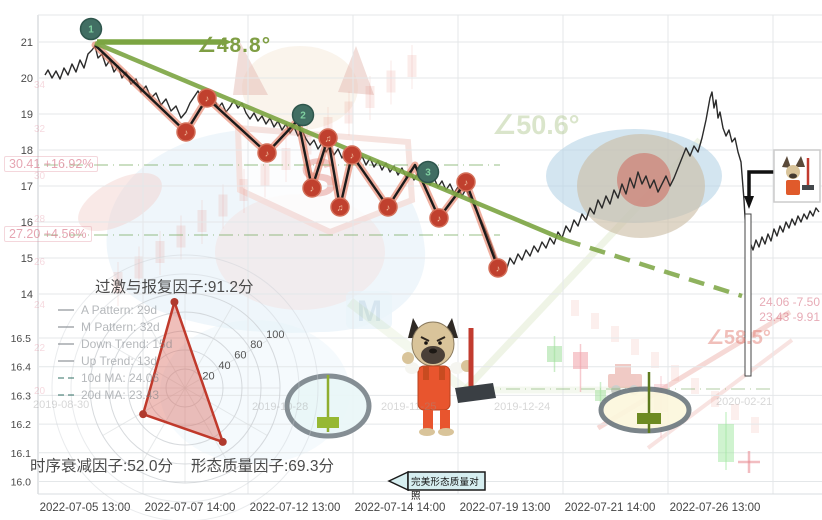 This screenshot has width=822, height=520. What do you see at coordinates (240, 356) in the screenshot?
I see `radar-ring-label: 60` at bounding box center [240, 356].